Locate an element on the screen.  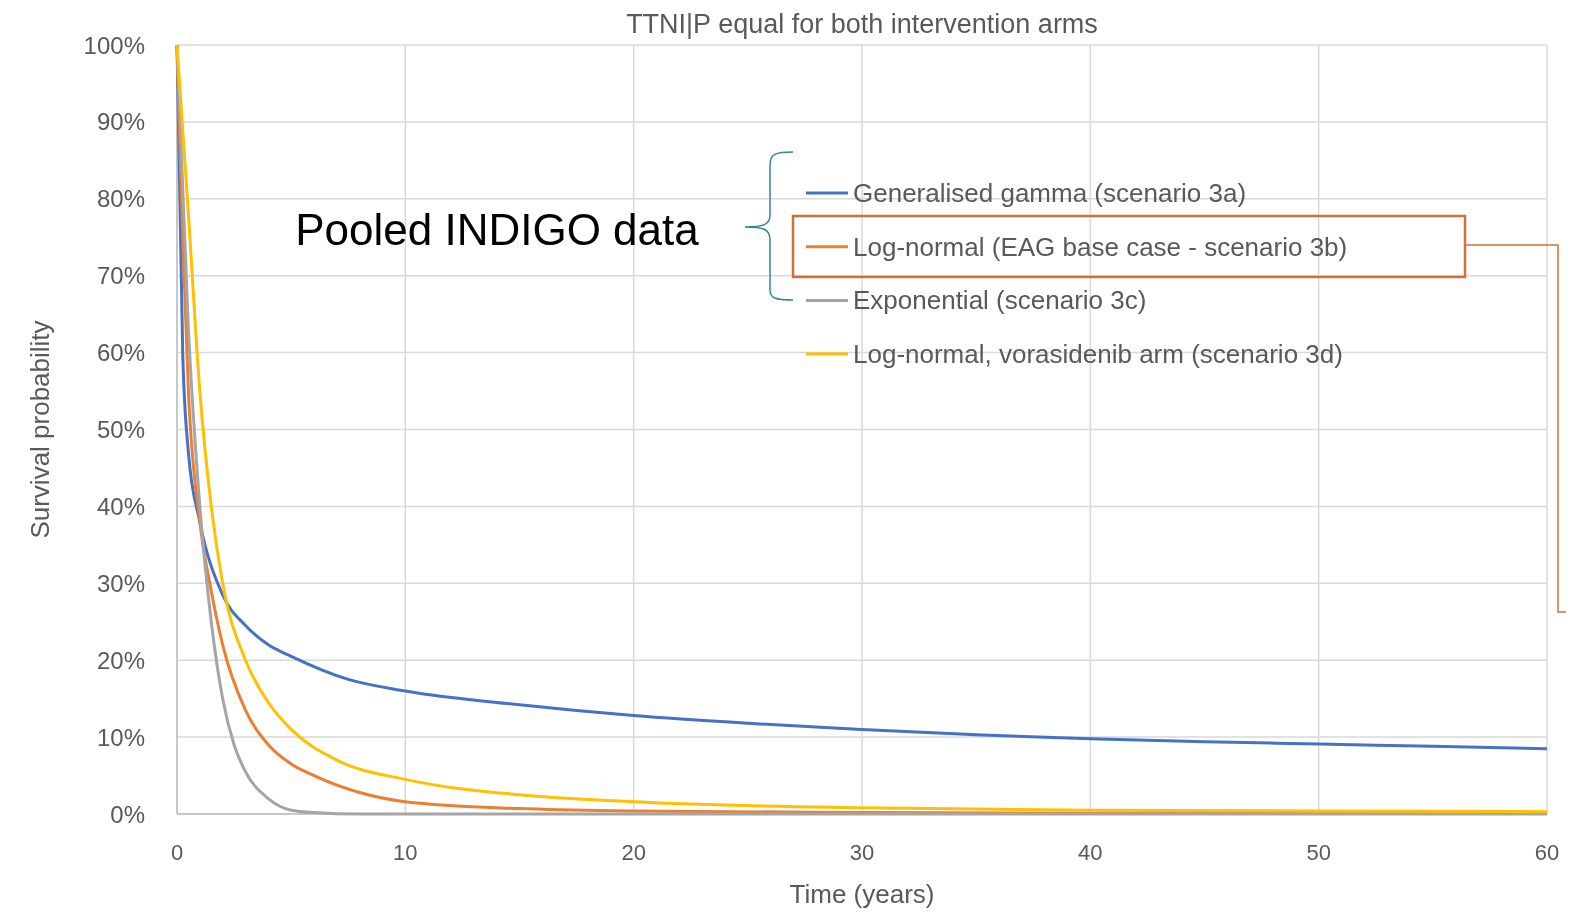
y-tick-label: 30% is located at coordinates (120, 583).